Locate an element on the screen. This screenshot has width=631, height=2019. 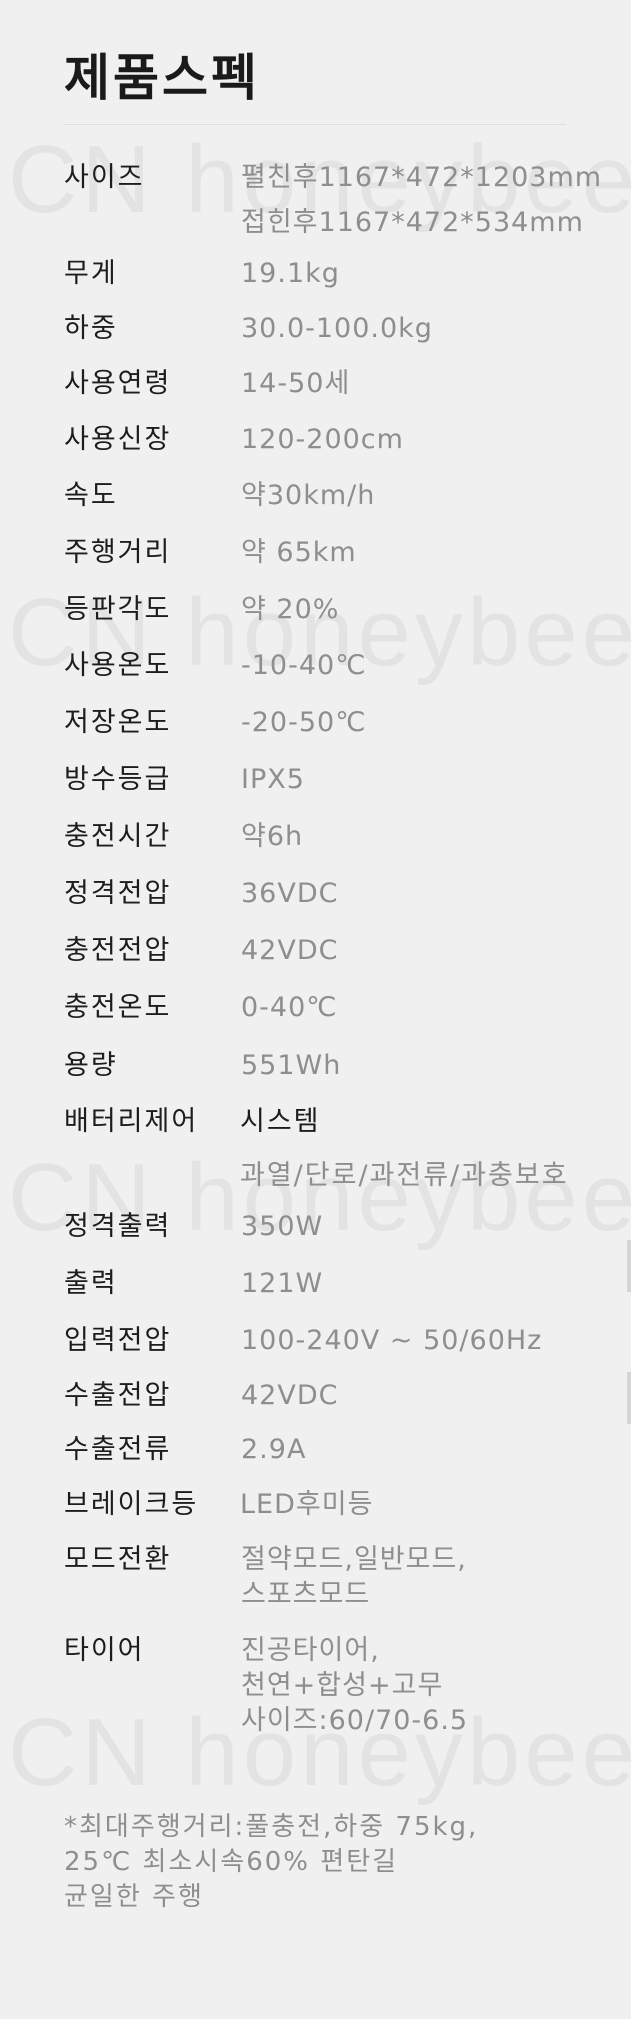
spec-value: IPX5 is located at coordinates (273, 779).